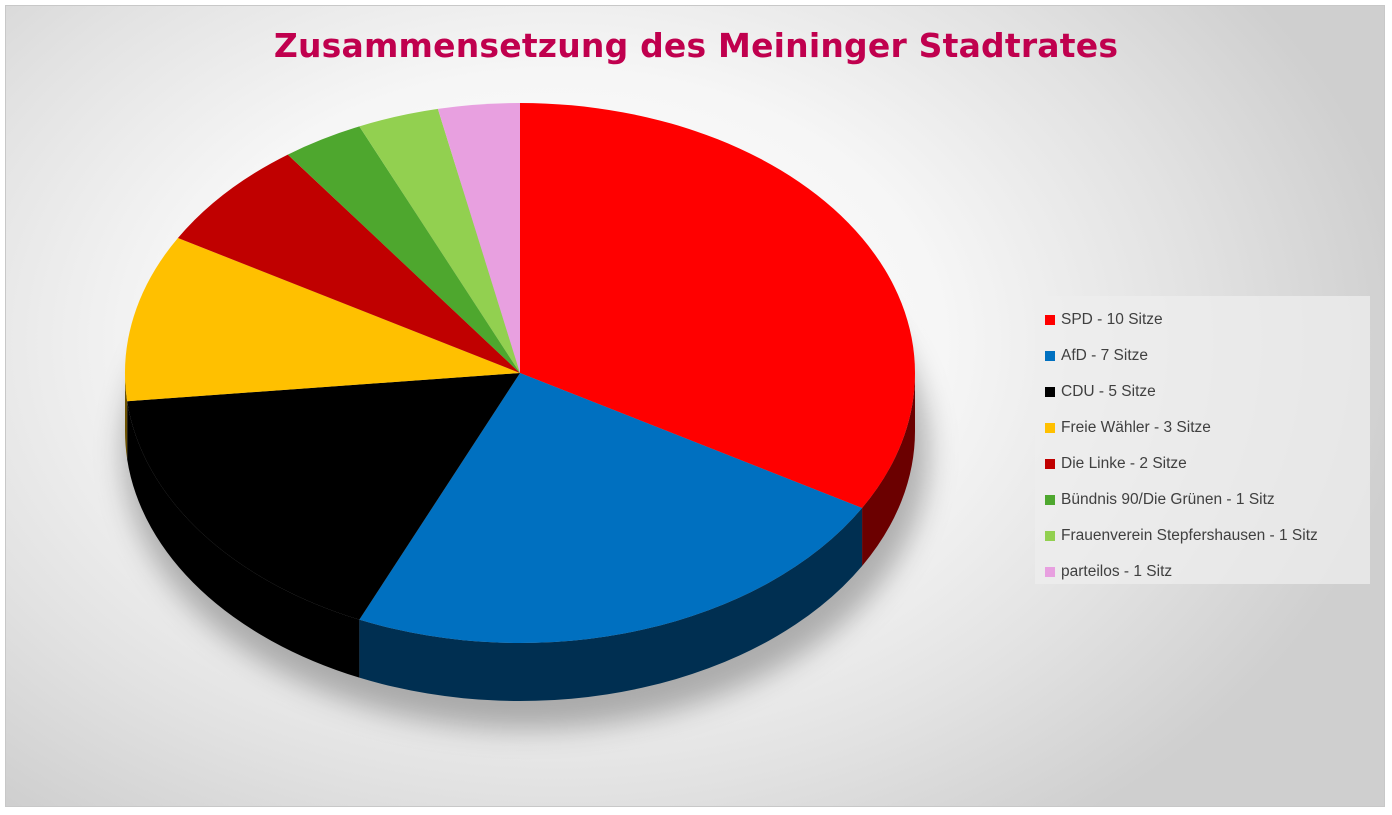  What do you see at coordinates (1207, 572) in the screenshot?
I see `legend-item: parteilos - 1 Sitz` at bounding box center [1207, 572].